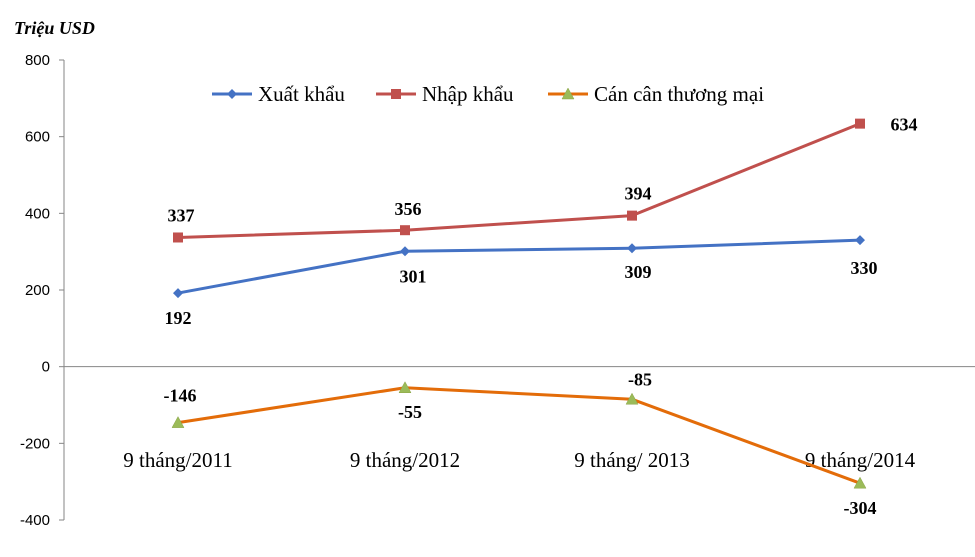 This screenshot has height=557, width=975. What do you see at coordinates (904, 125) in the screenshot?
I see `data-label: 634` at bounding box center [904, 125].